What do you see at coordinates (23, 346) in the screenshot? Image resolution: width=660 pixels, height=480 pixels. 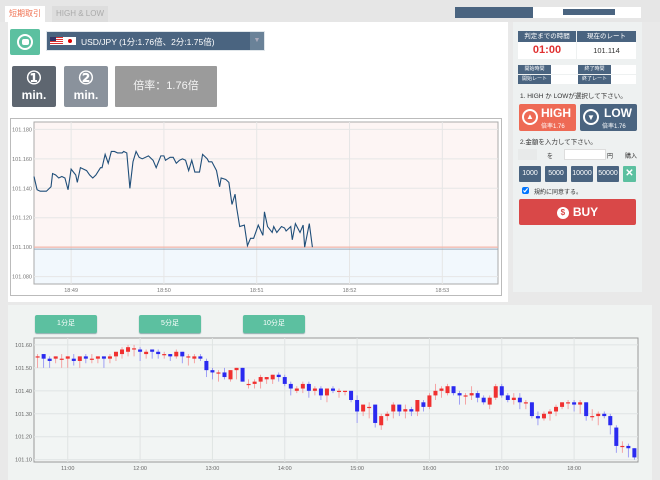 I see `y-tick-label: 101.60` at bounding box center [23, 346].